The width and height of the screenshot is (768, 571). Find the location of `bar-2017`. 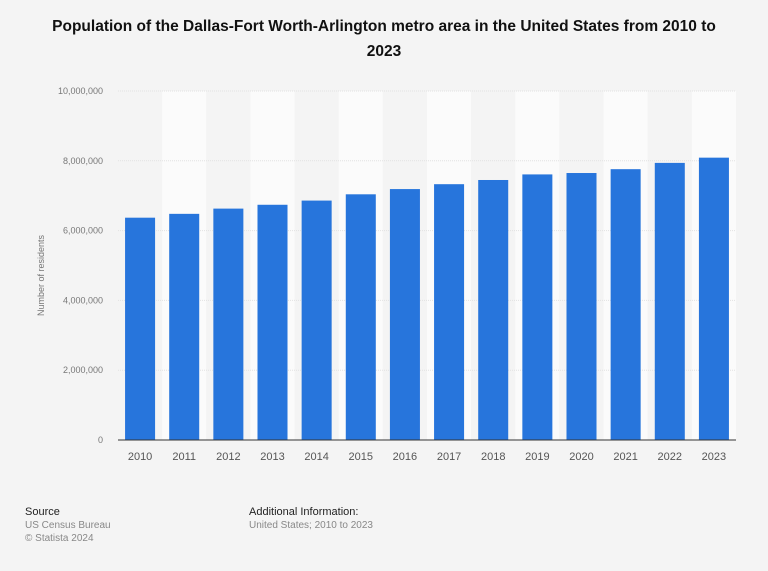

bar-2017 is located at coordinates (449, 312).